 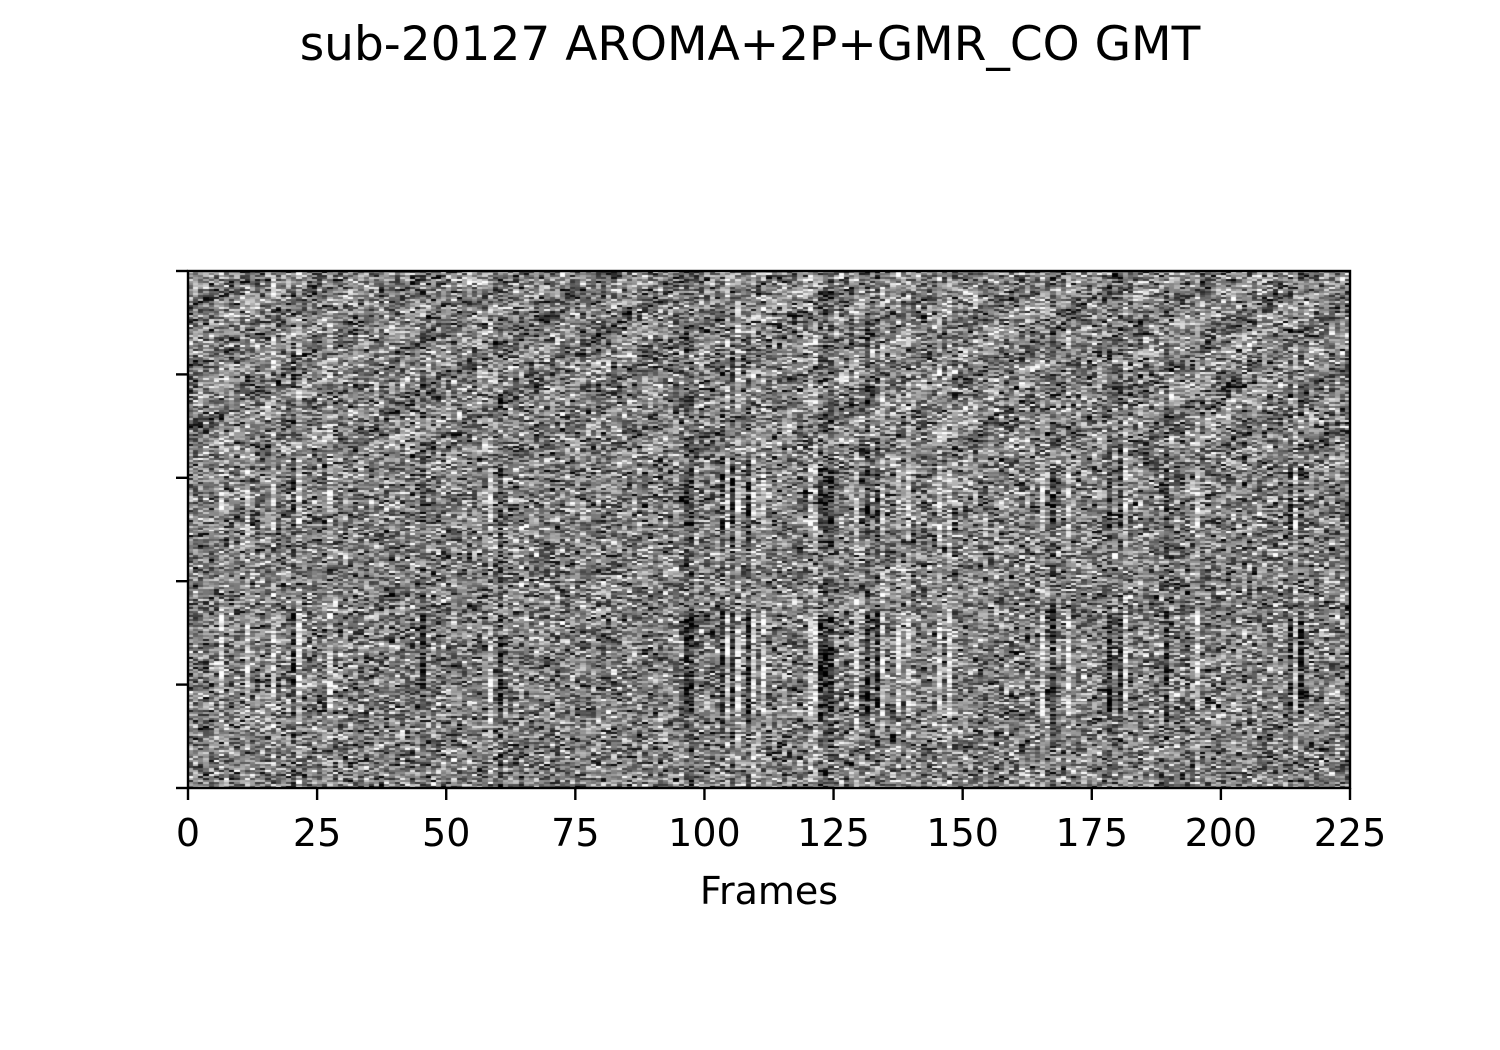 I want to click on x-tick-label: 150, so click(x=962, y=833).